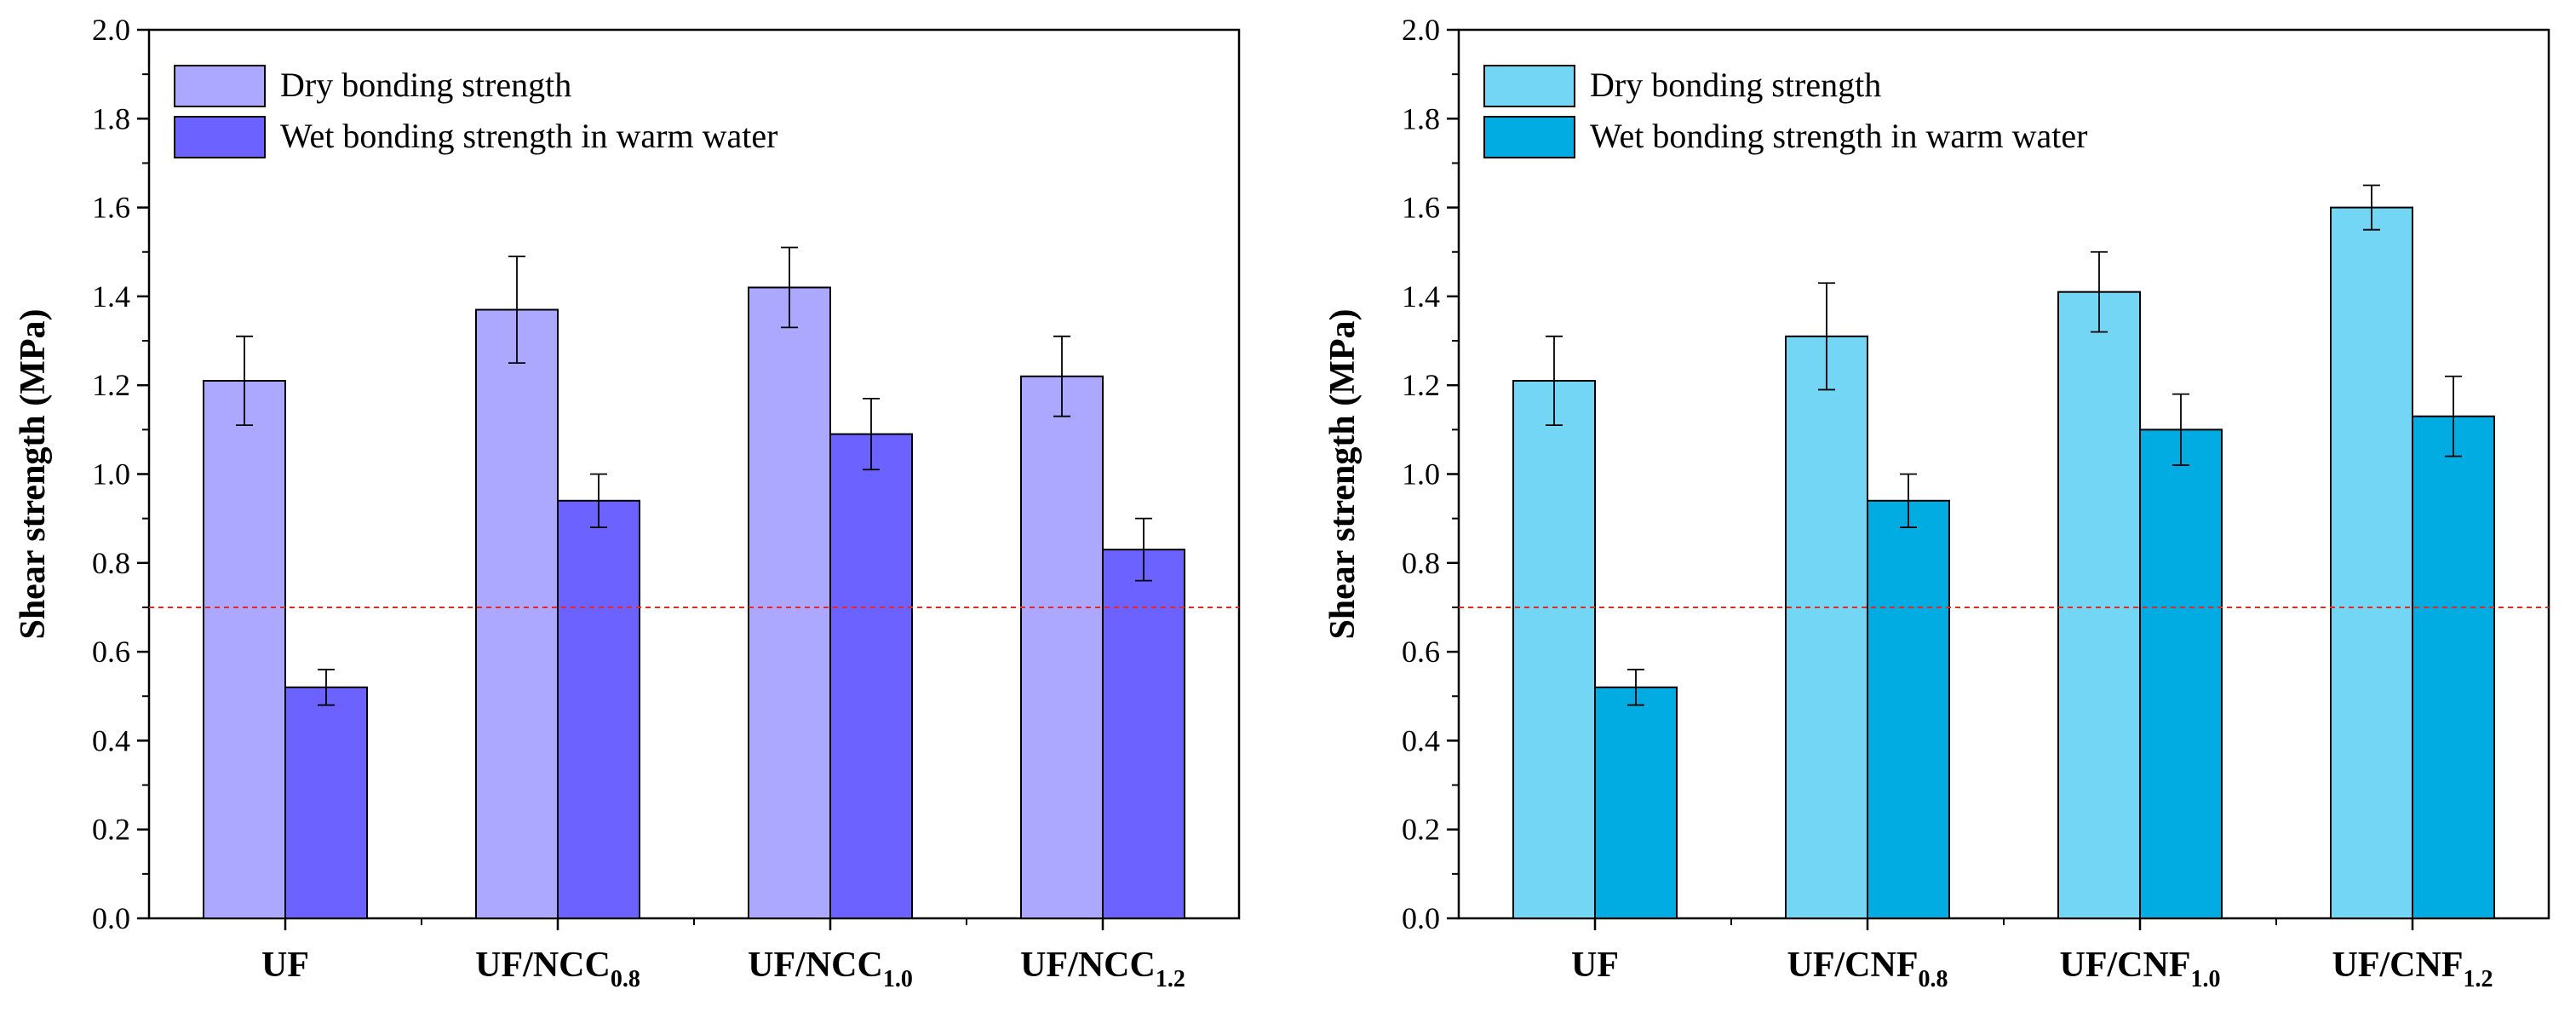  I want to click on x-tick-label: UF/NCC1.0, so click(830, 969).